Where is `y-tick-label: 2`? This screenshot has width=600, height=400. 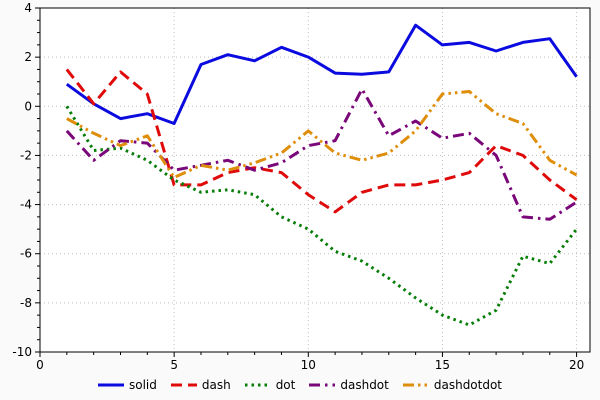 y-tick-label: 2 is located at coordinates (28, 57).